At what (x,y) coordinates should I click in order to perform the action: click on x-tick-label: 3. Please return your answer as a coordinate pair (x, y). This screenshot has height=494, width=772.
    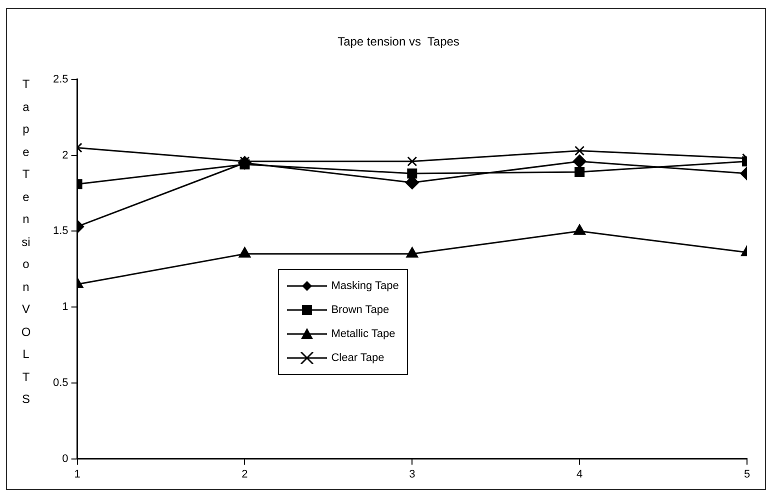
    Looking at the image, I should click on (412, 474).